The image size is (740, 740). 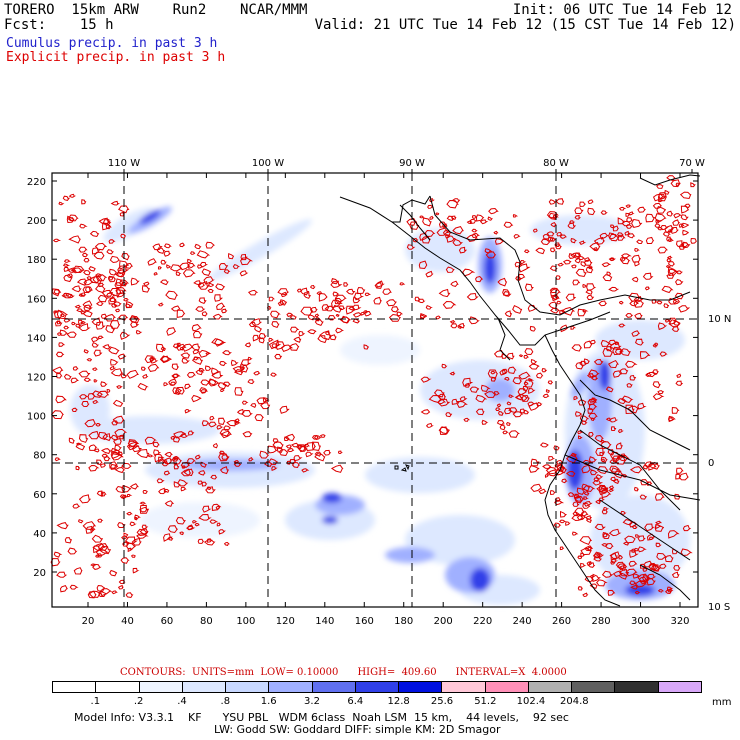 I want to click on legend-cumulus: Cumulus precip. in past 3 h, so click(x=112, y=43).